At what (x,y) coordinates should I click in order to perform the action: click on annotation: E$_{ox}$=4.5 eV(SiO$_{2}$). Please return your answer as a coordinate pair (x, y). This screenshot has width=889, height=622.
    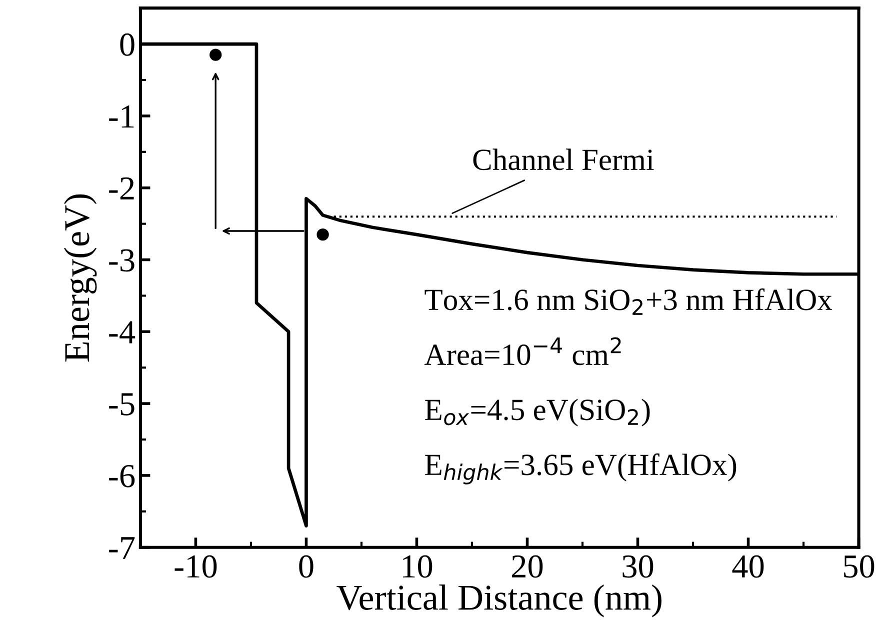
    Looking at the image, I should click on (537, 412).